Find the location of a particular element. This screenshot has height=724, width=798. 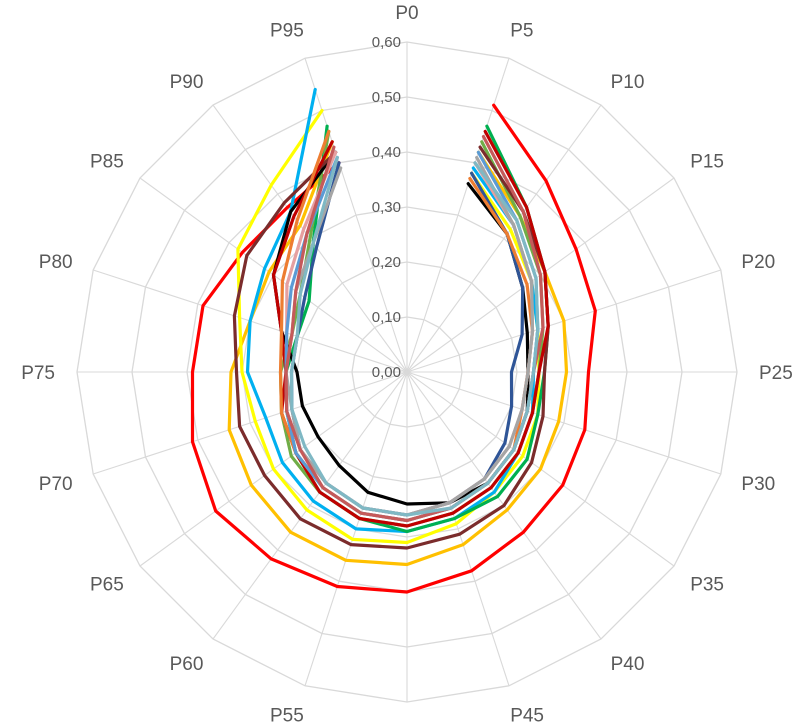

category-label-p80: P80 is located at coordinates (56, 262).